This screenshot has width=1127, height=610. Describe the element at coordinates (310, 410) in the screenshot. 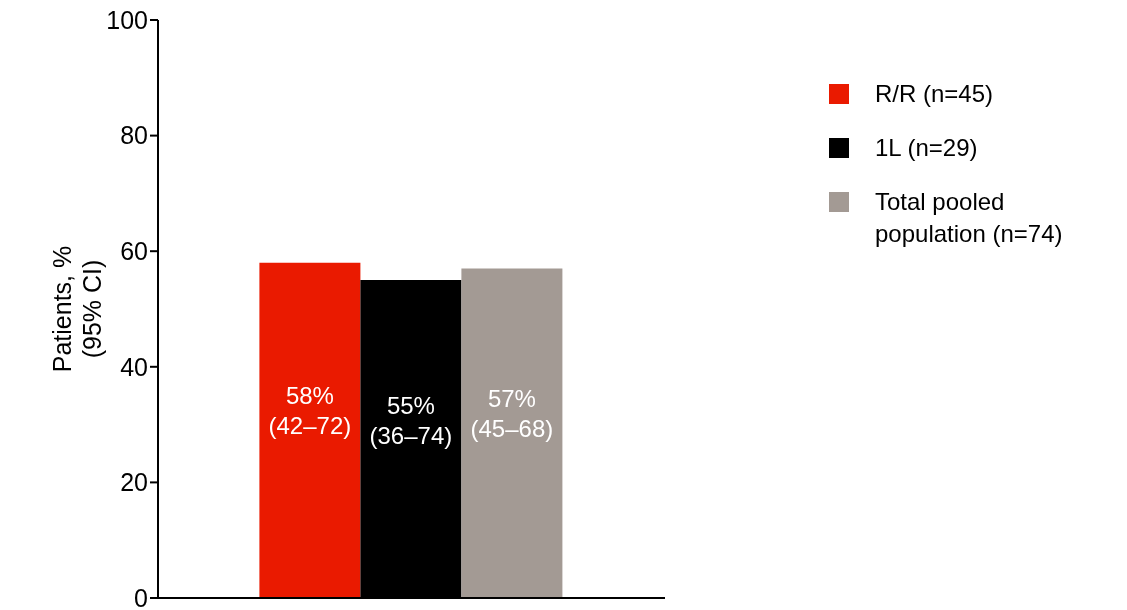

I see `data-label: 58% (42–72)` at that location.